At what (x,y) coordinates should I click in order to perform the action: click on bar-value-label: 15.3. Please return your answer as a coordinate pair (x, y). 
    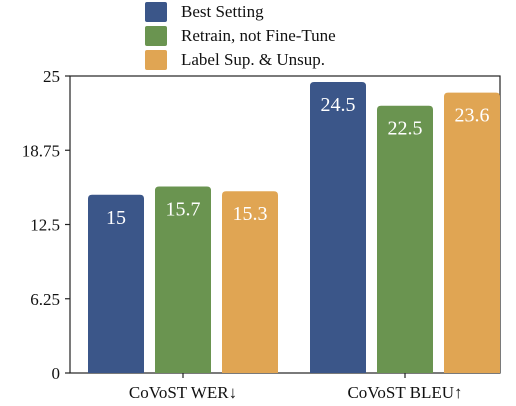
    Looking at the image, I should click on (250, 214).